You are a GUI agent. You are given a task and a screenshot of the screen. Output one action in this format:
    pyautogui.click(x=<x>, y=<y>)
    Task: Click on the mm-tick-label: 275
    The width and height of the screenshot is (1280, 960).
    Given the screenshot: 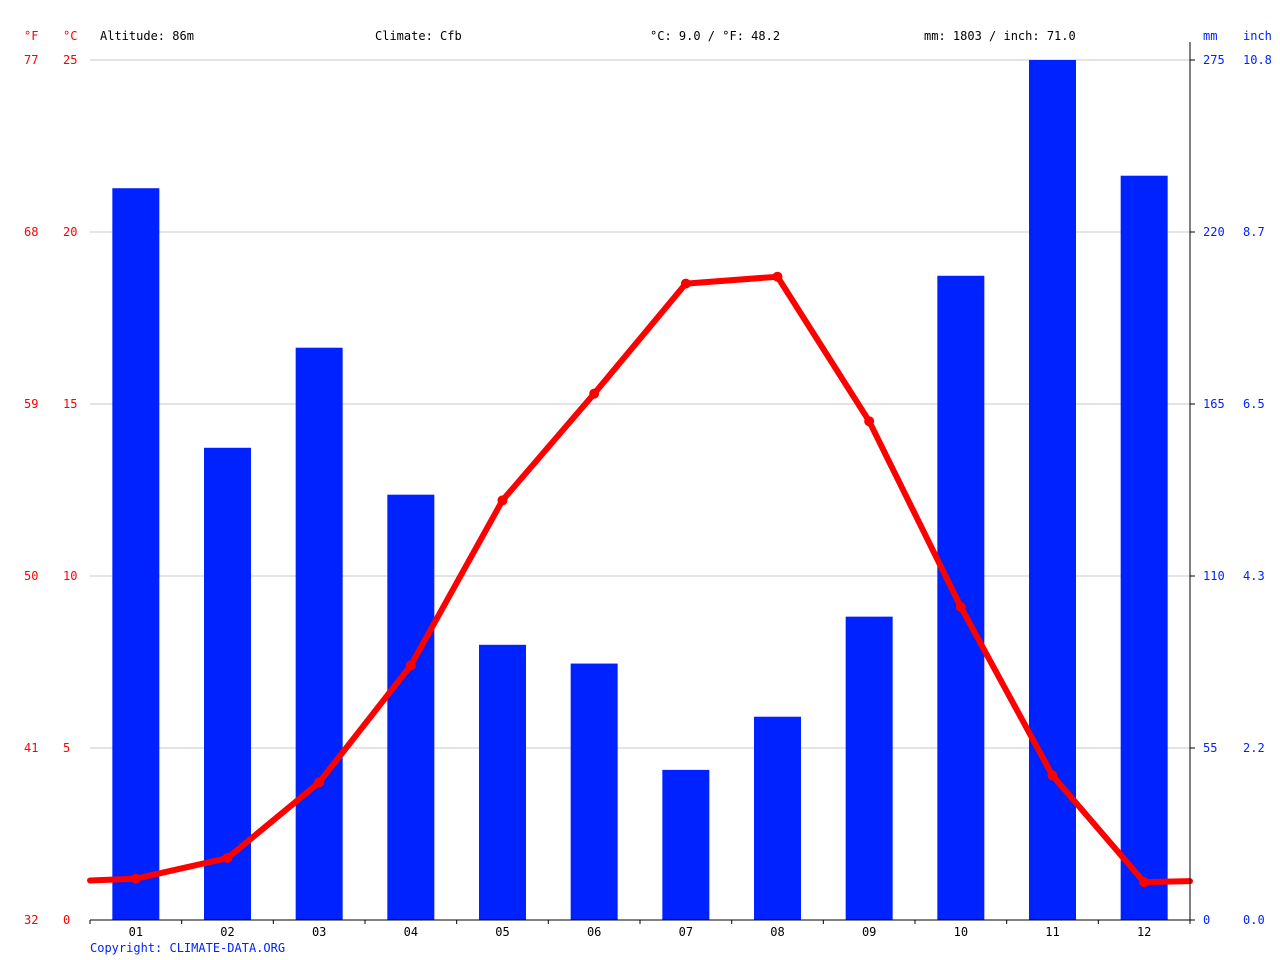 What is the action you would take?
    pyautogui.click(x=1214, y=60)
    